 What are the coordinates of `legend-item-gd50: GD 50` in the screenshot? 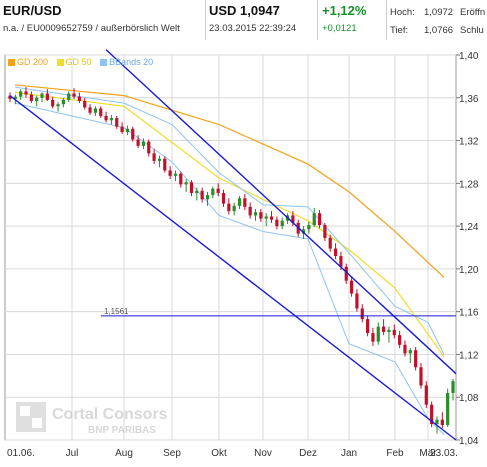 It's located at (74, 62).